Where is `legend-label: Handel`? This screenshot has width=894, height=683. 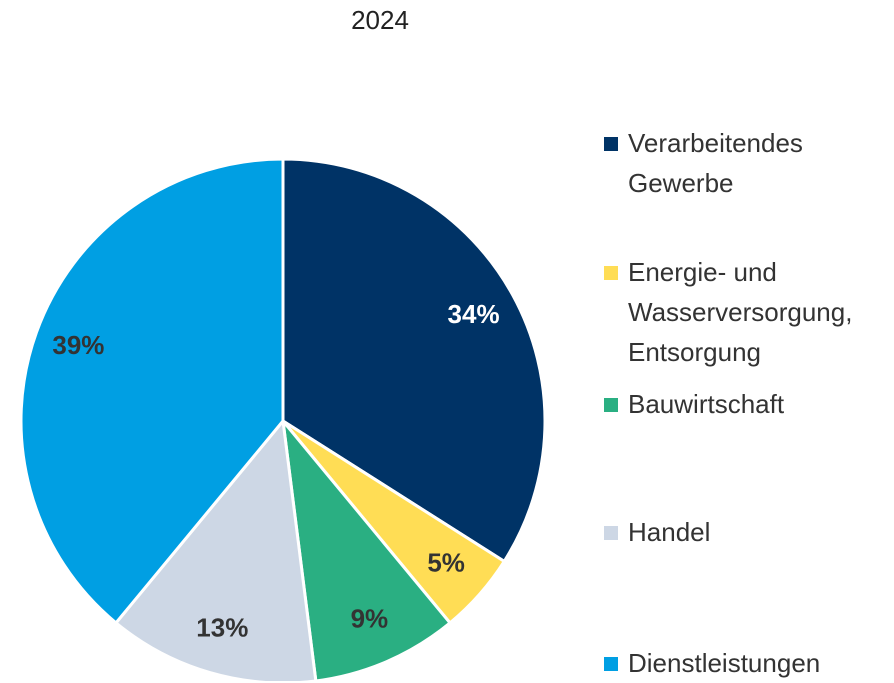 legend-label: Handel is located at coordinates (669, 532).